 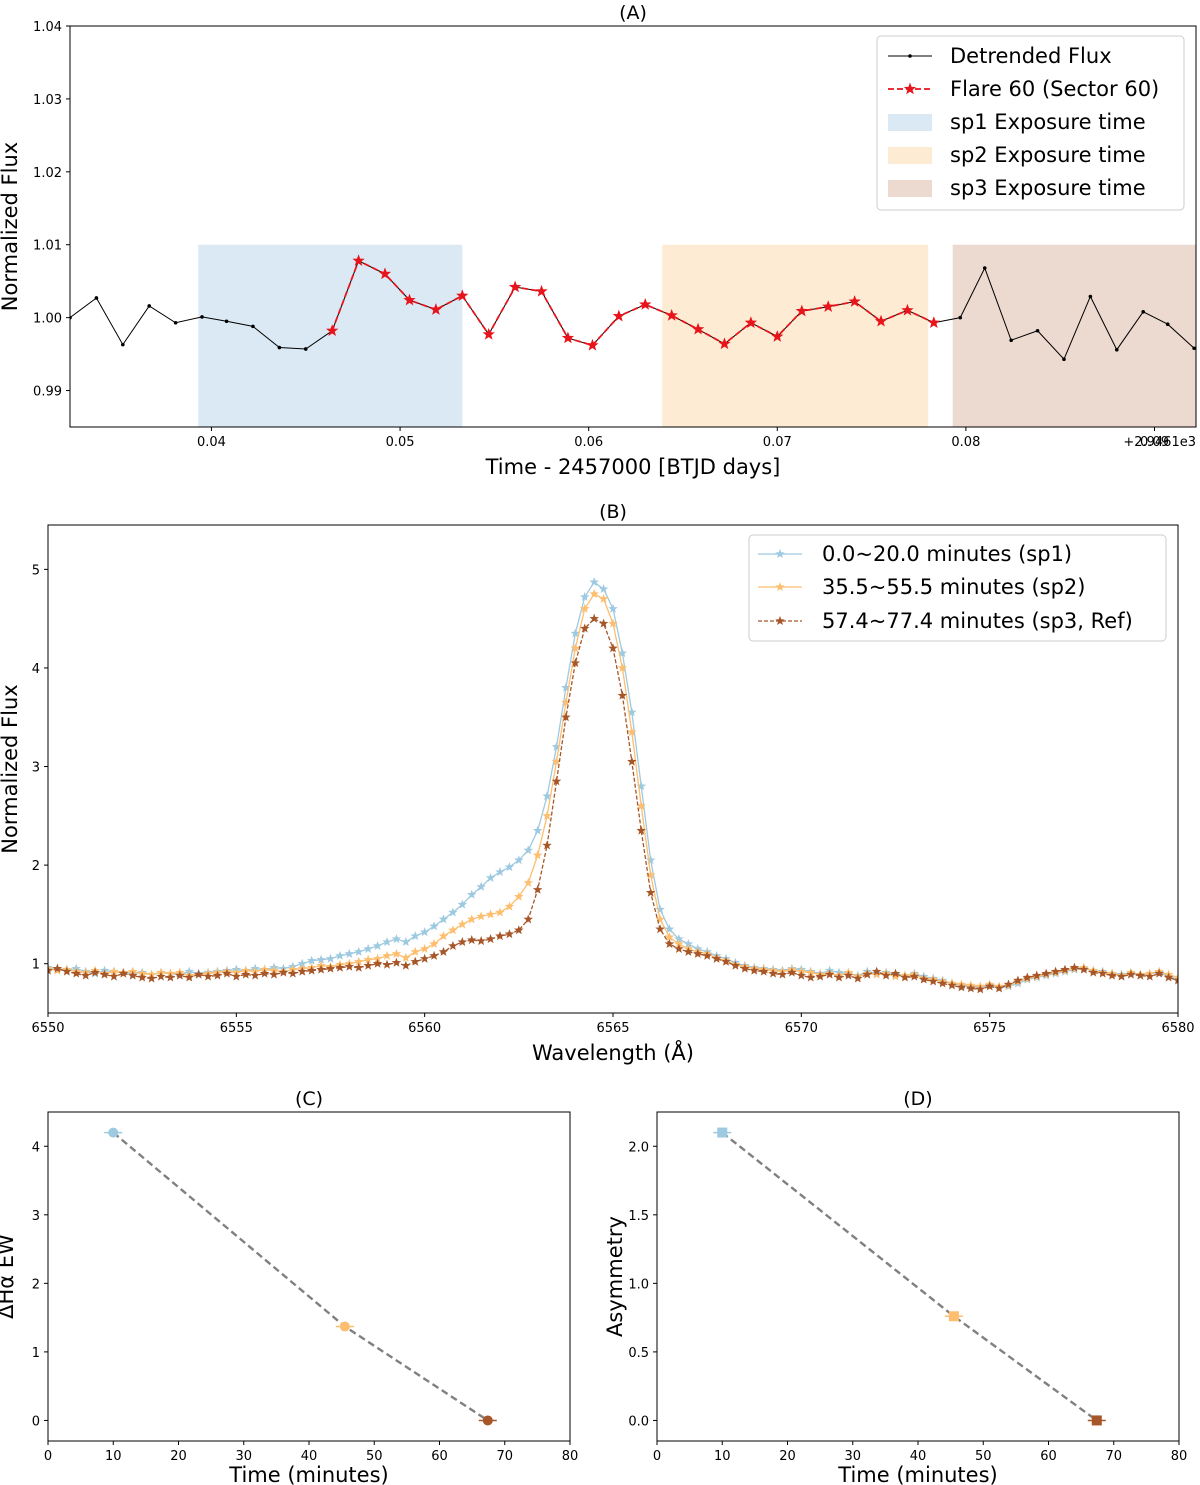 What do you see at coordinates (47, 1028) in the screenshot?
I see `x-tick-label: 6550` at bounding box center [47, 1028].